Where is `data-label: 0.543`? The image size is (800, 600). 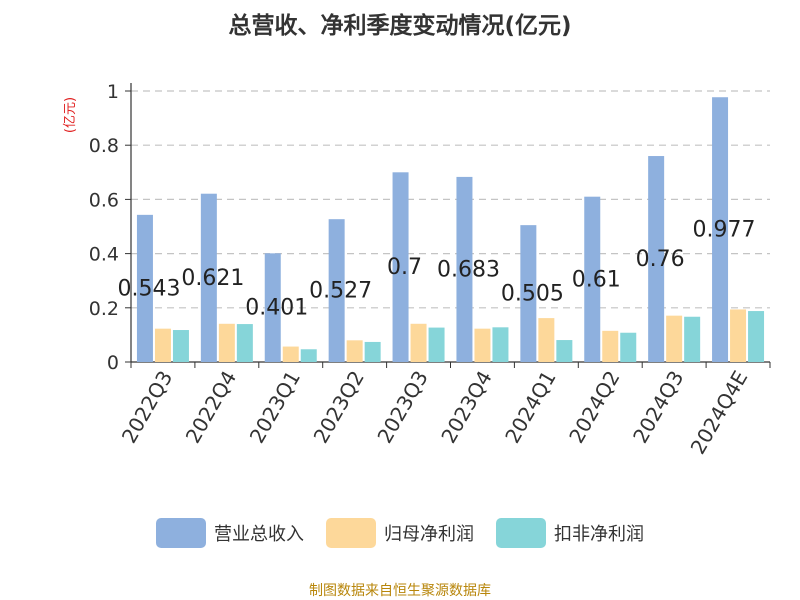 data-label: 0.543 is located at coordinates (148, 288).